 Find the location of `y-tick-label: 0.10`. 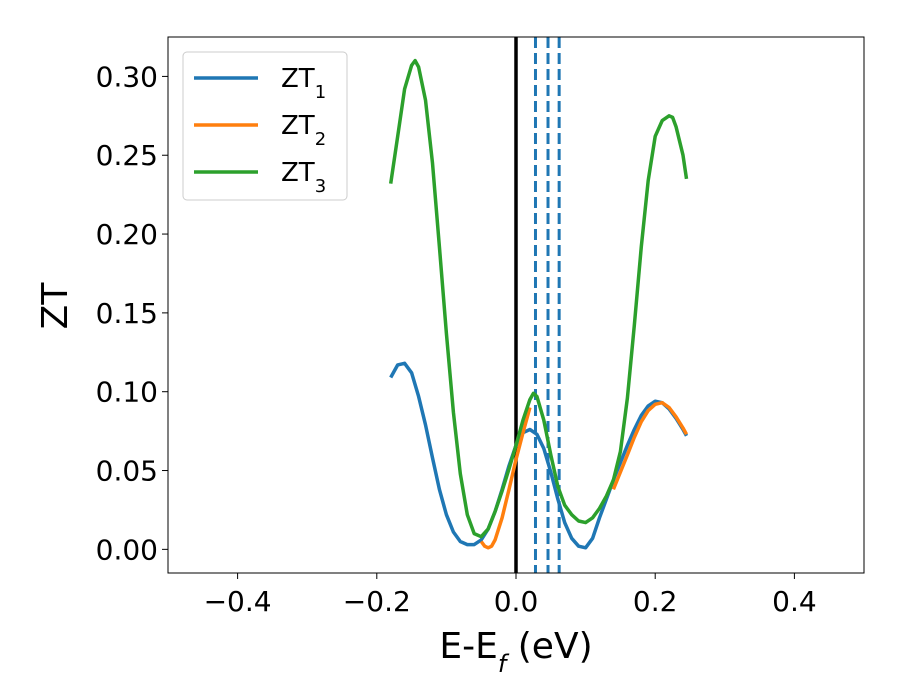

y-tick-label: 0.10 is located at coordinates (127, 392).